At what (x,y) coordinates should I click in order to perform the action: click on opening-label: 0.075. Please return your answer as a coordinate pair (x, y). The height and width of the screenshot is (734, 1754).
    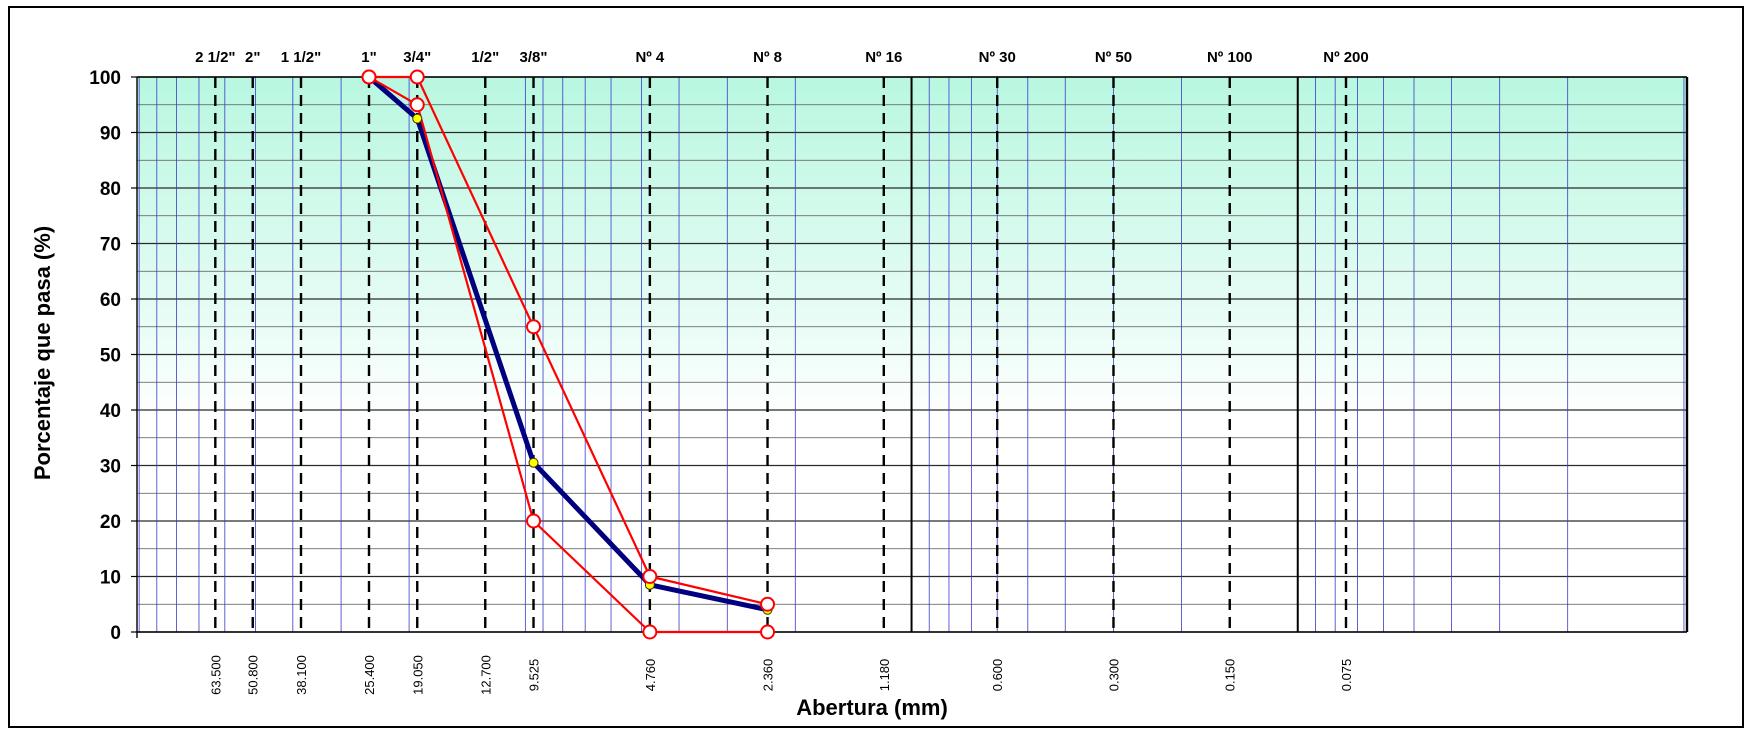
    Looking at the image, I should click on (1346, 675).